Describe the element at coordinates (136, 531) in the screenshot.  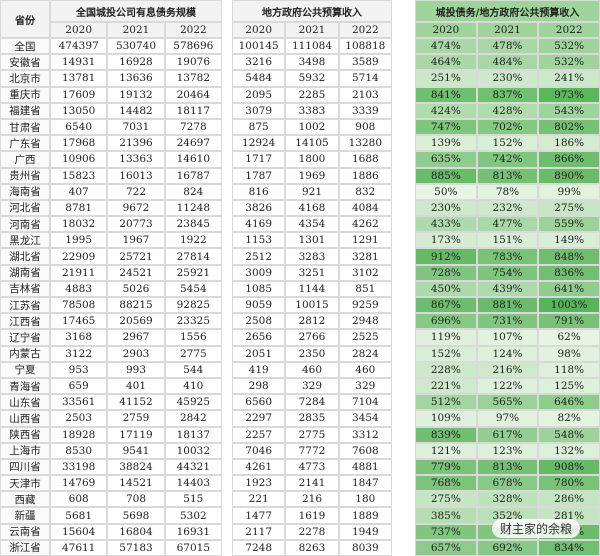
I see `value-cell: 16804` at that location.